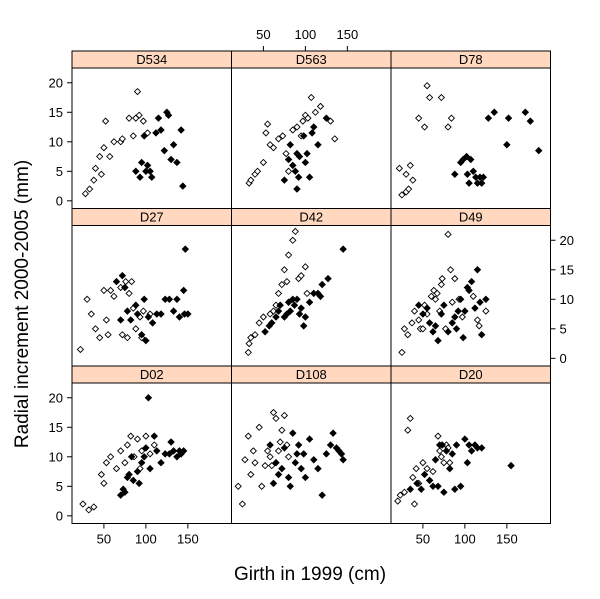  I want to click on y-tick-label: 10, so click(56, 141).